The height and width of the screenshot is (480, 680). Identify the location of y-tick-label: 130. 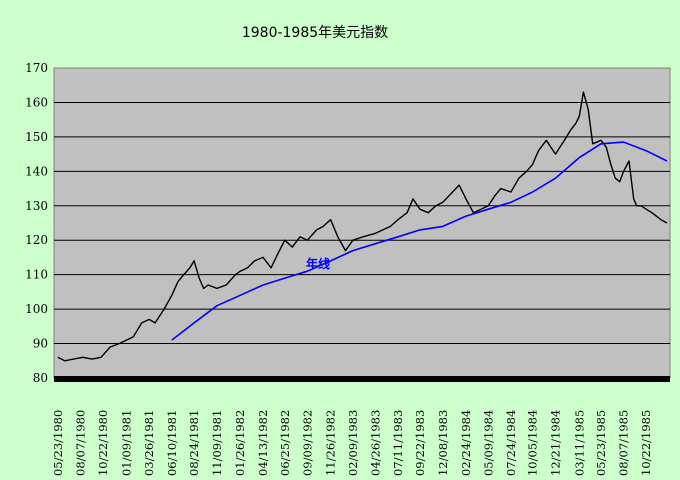
(36, 206).